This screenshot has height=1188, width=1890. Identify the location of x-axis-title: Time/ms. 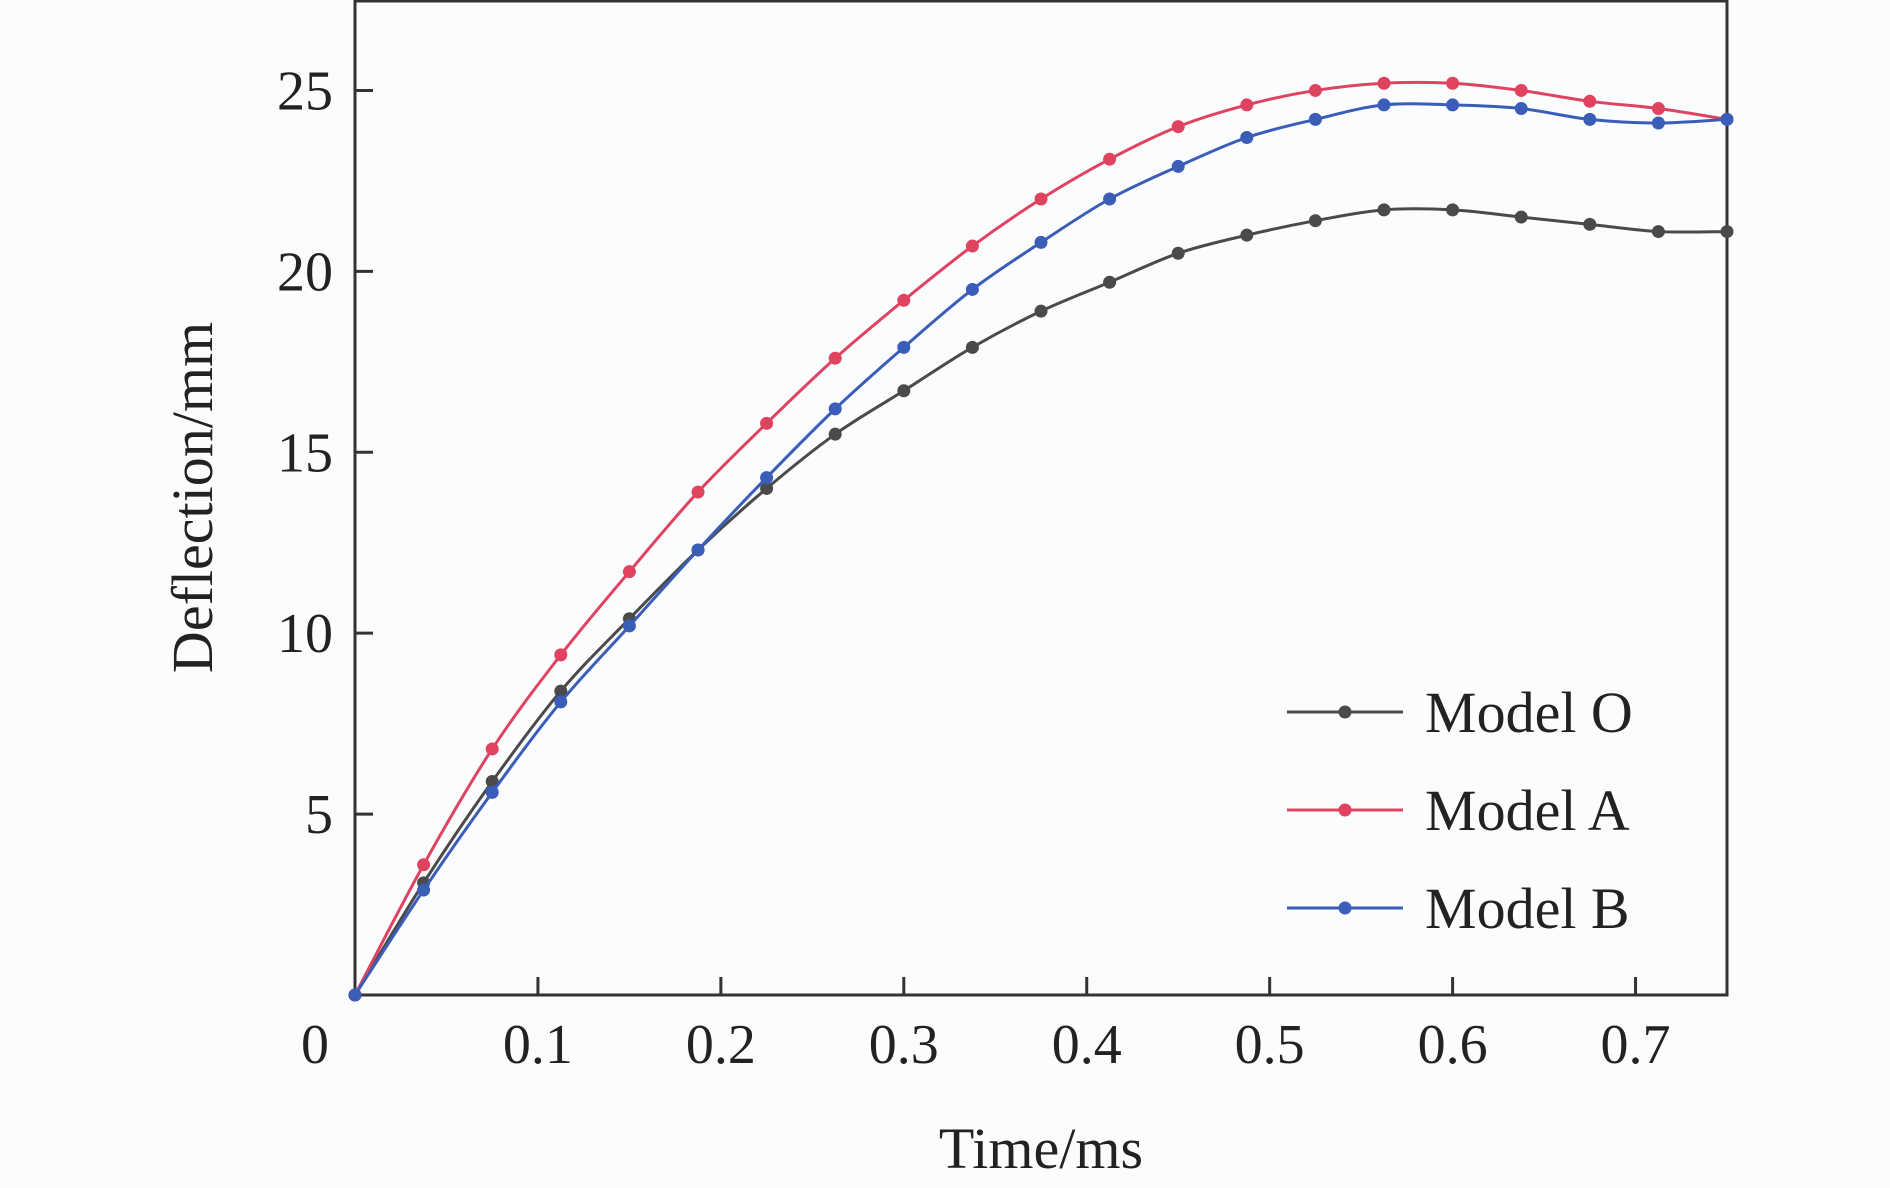
(1041, 1148).